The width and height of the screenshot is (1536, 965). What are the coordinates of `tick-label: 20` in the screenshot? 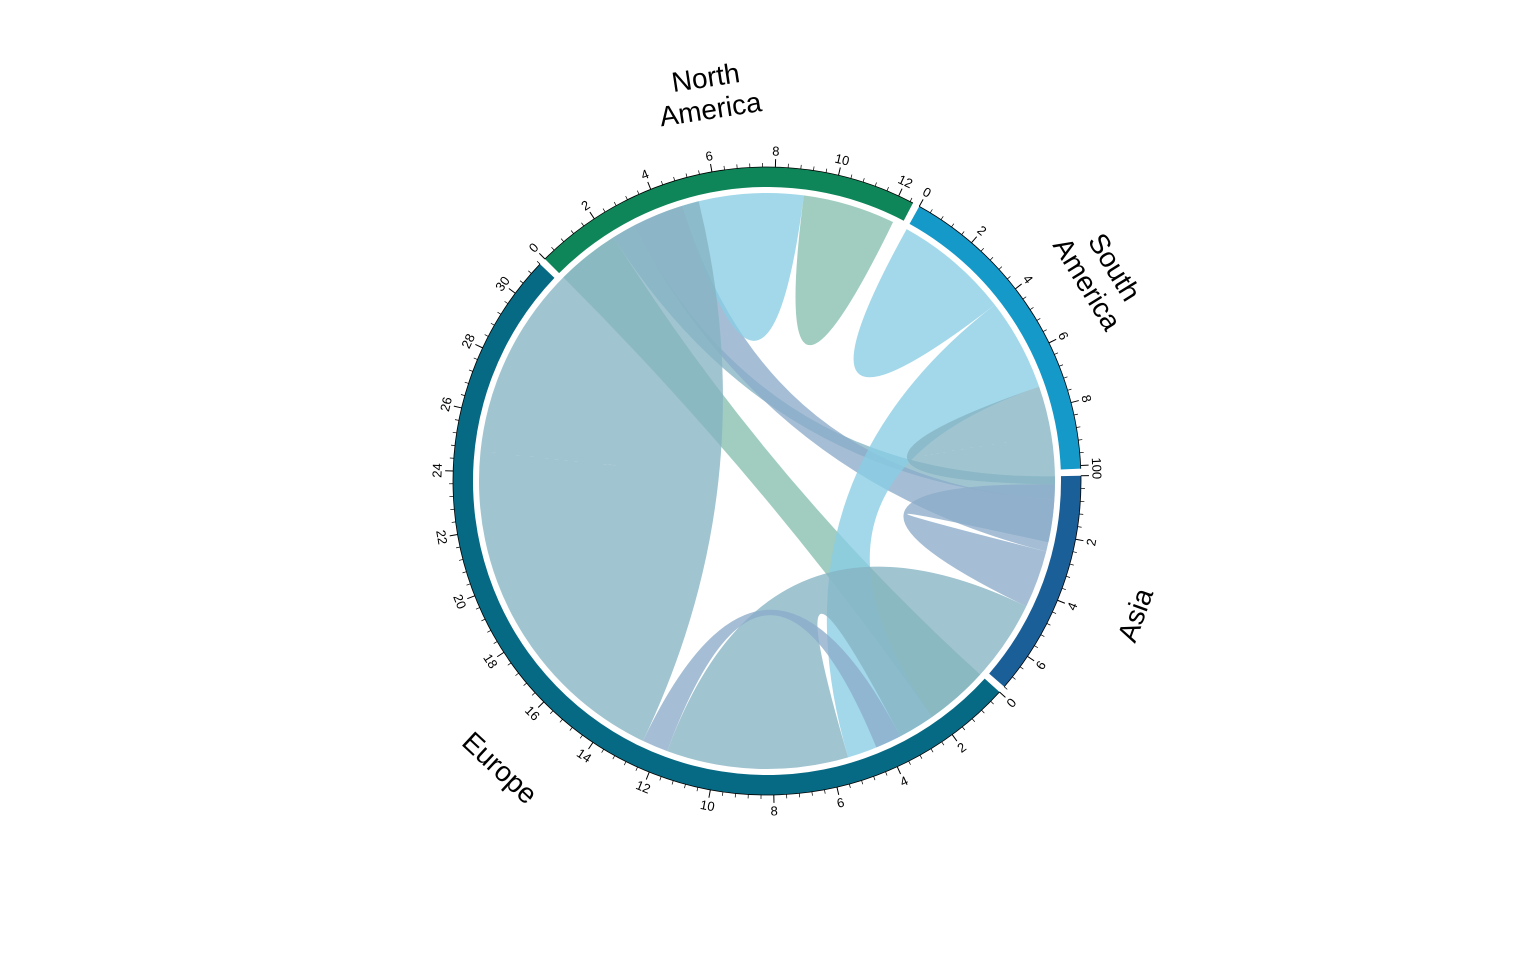 It's located at (459, 601).